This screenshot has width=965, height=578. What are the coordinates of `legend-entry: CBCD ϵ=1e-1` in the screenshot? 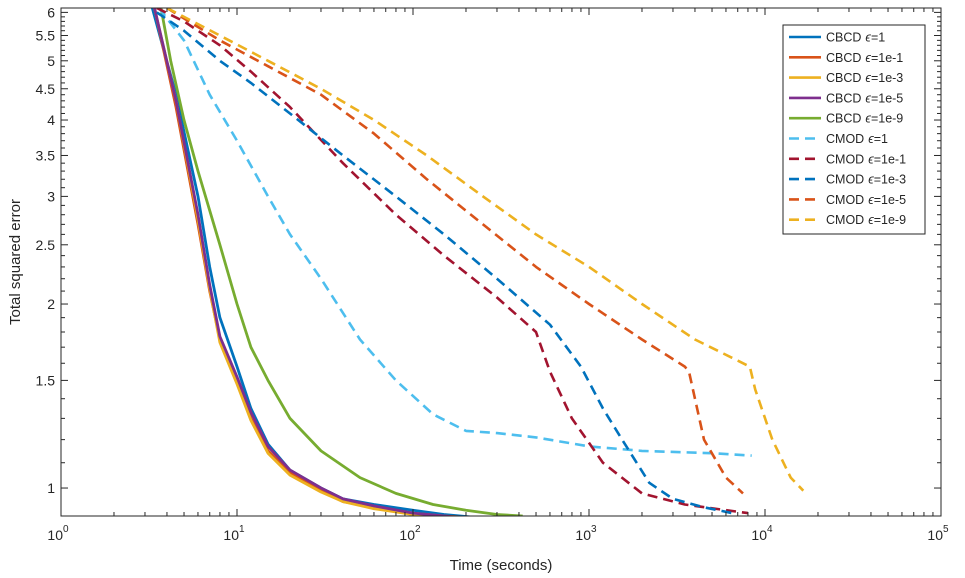 It's located at (864, 58).